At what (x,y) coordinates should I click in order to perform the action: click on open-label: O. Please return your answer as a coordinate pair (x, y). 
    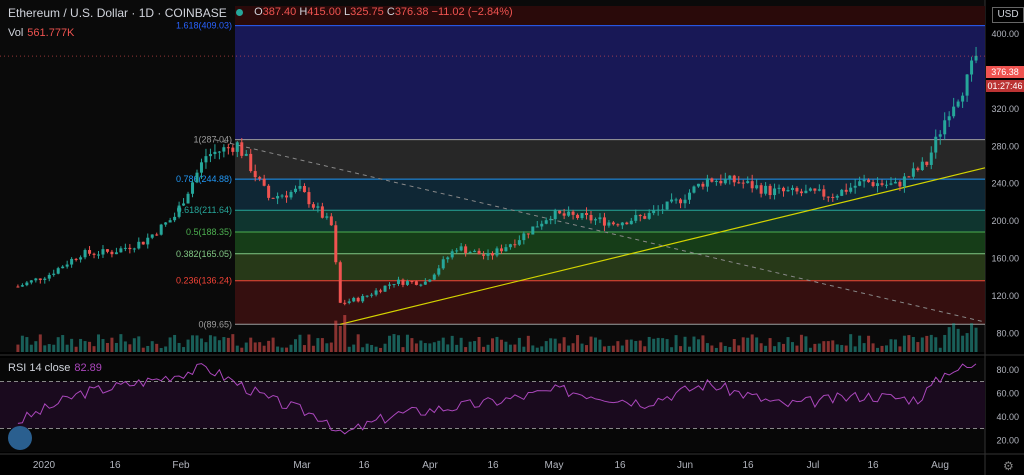
    Looking at the image, I should click on (258, 12).